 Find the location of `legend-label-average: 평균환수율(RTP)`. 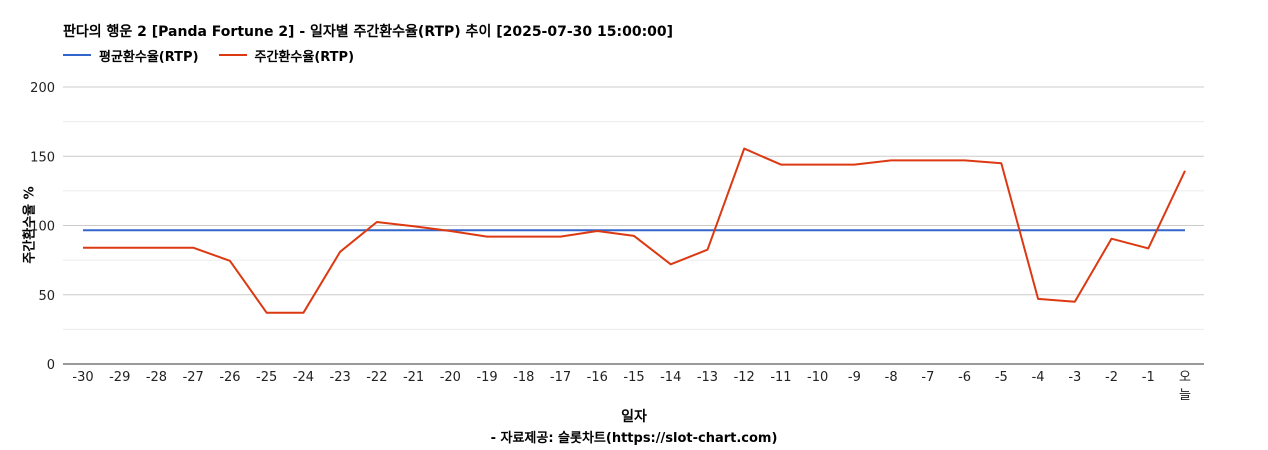

legend-label-average: 평균환수율(RTP) is located at coordinates (149, 57).